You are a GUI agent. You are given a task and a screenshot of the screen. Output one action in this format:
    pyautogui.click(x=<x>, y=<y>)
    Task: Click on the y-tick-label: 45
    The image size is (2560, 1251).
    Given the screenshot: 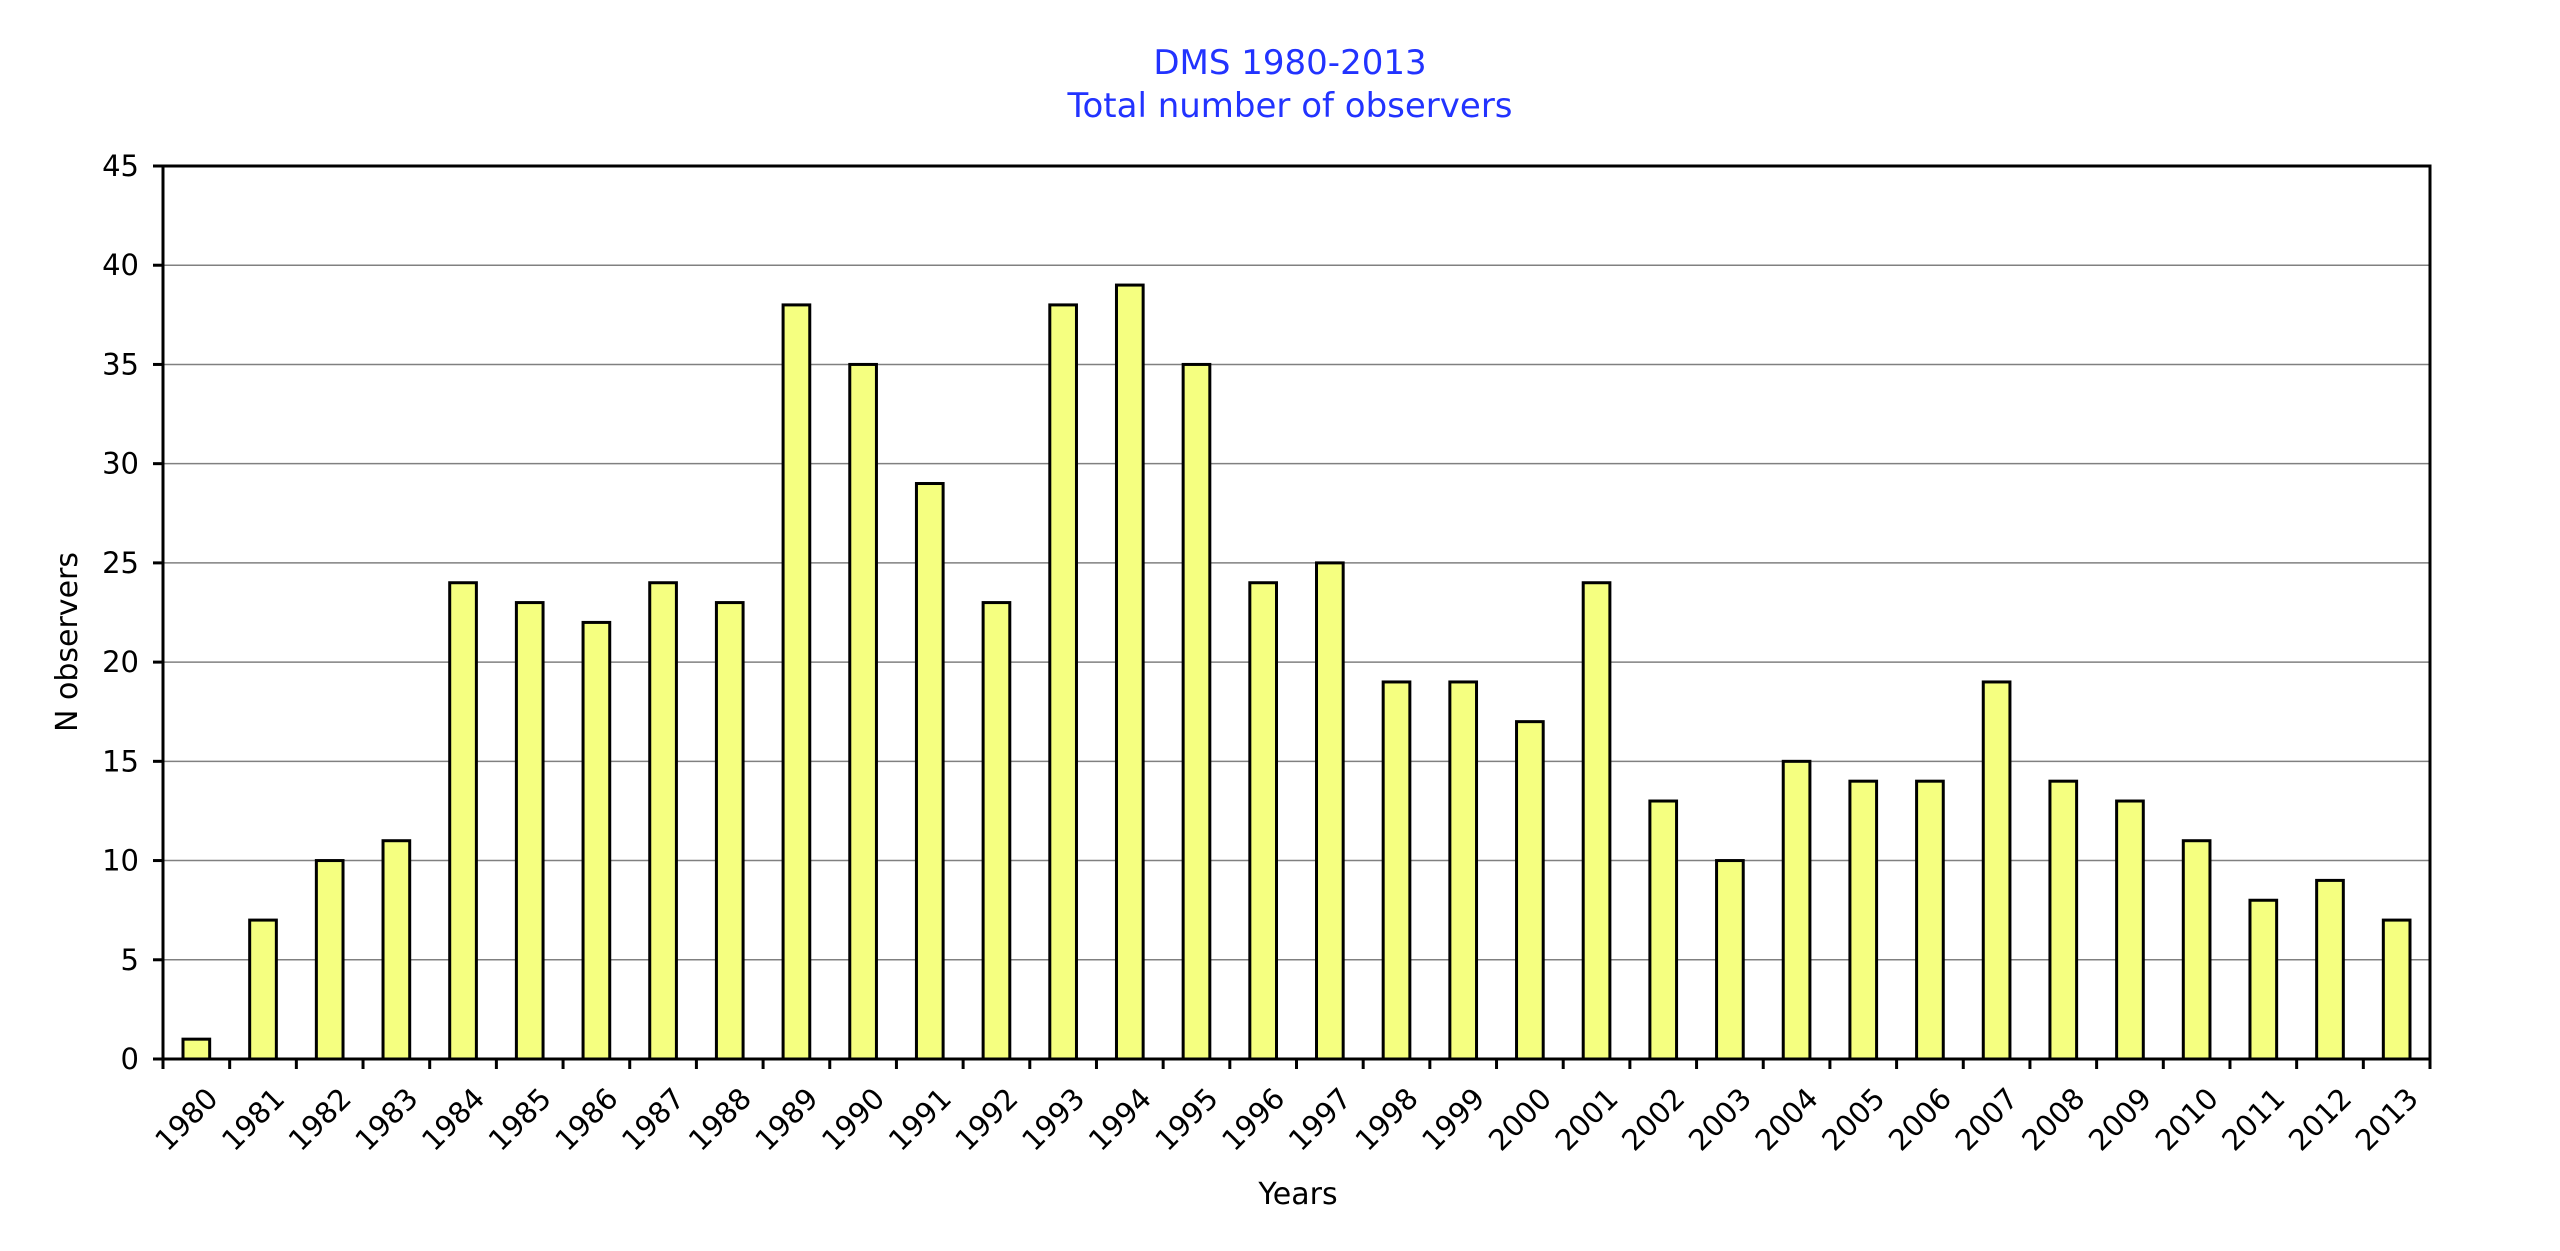 What is the action you would take?
    pyautogui.click(x=120, y=166)
    